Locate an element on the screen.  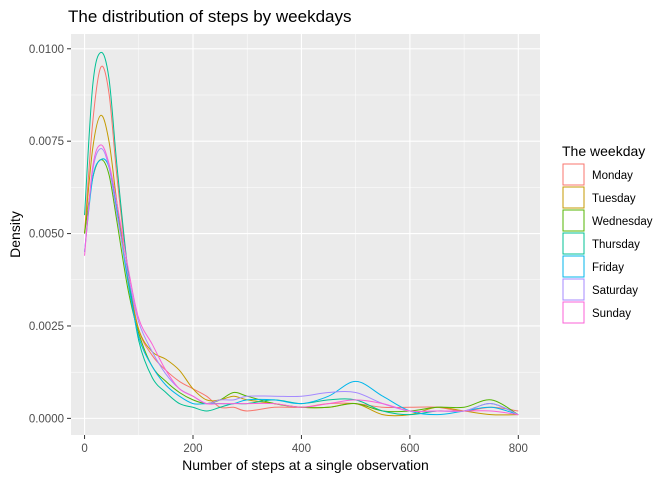
legend-item-wednesday: Wednesday is located at coordinates (608, 220).